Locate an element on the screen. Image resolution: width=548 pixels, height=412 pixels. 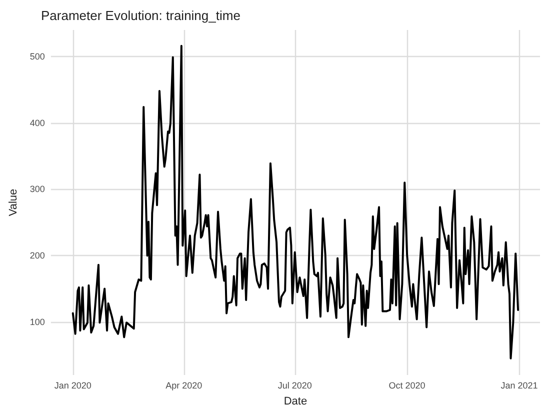
x-tick-label: Jul 2020 is located at coordinates (295, 385).